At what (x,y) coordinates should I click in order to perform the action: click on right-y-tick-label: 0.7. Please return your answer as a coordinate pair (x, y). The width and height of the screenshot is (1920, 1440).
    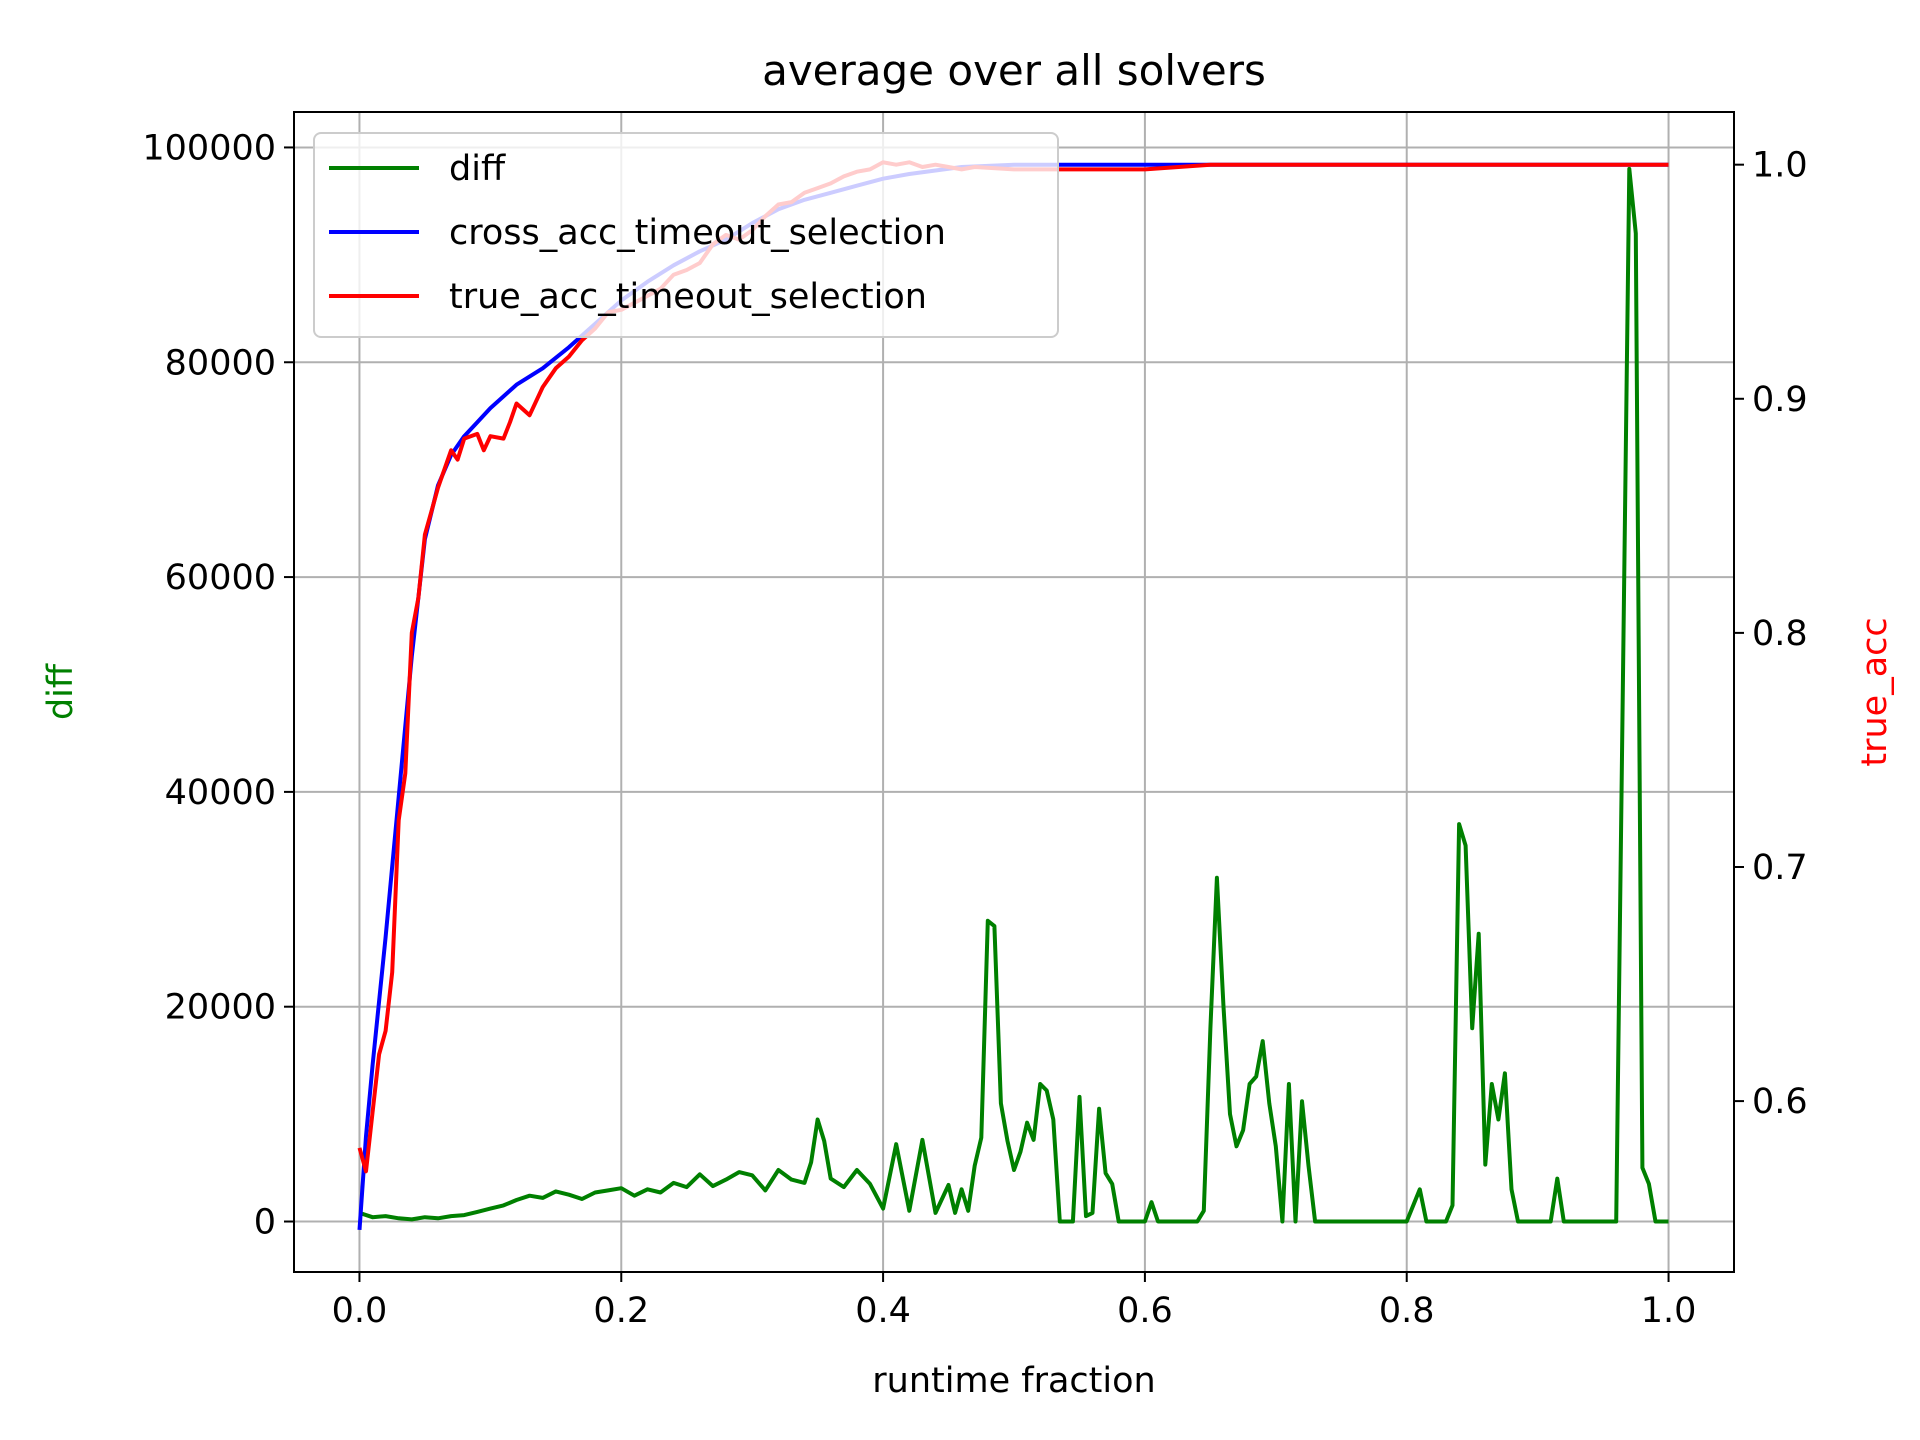
    Looking at the image, I should click on (1780, 868).